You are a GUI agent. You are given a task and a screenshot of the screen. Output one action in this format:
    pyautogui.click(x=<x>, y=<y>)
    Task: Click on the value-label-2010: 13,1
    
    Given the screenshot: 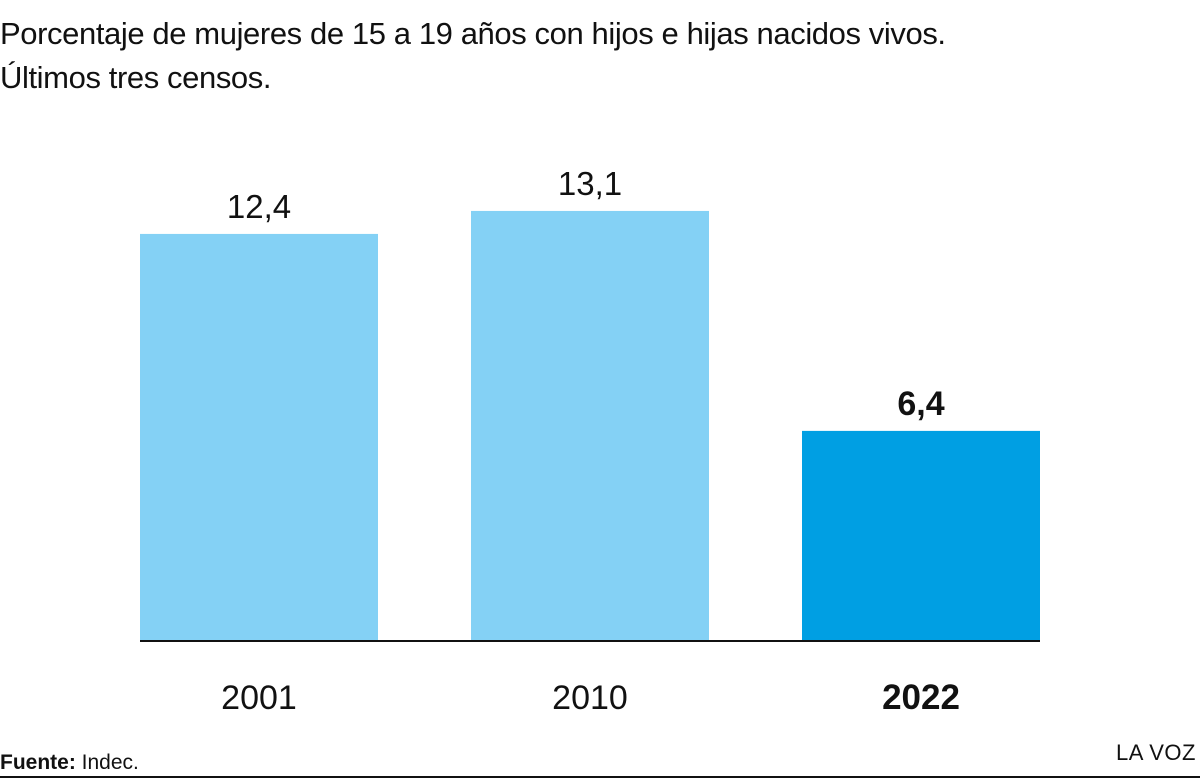 What is the action you would take?
    pyautogui.click(x=590, y=183)
    